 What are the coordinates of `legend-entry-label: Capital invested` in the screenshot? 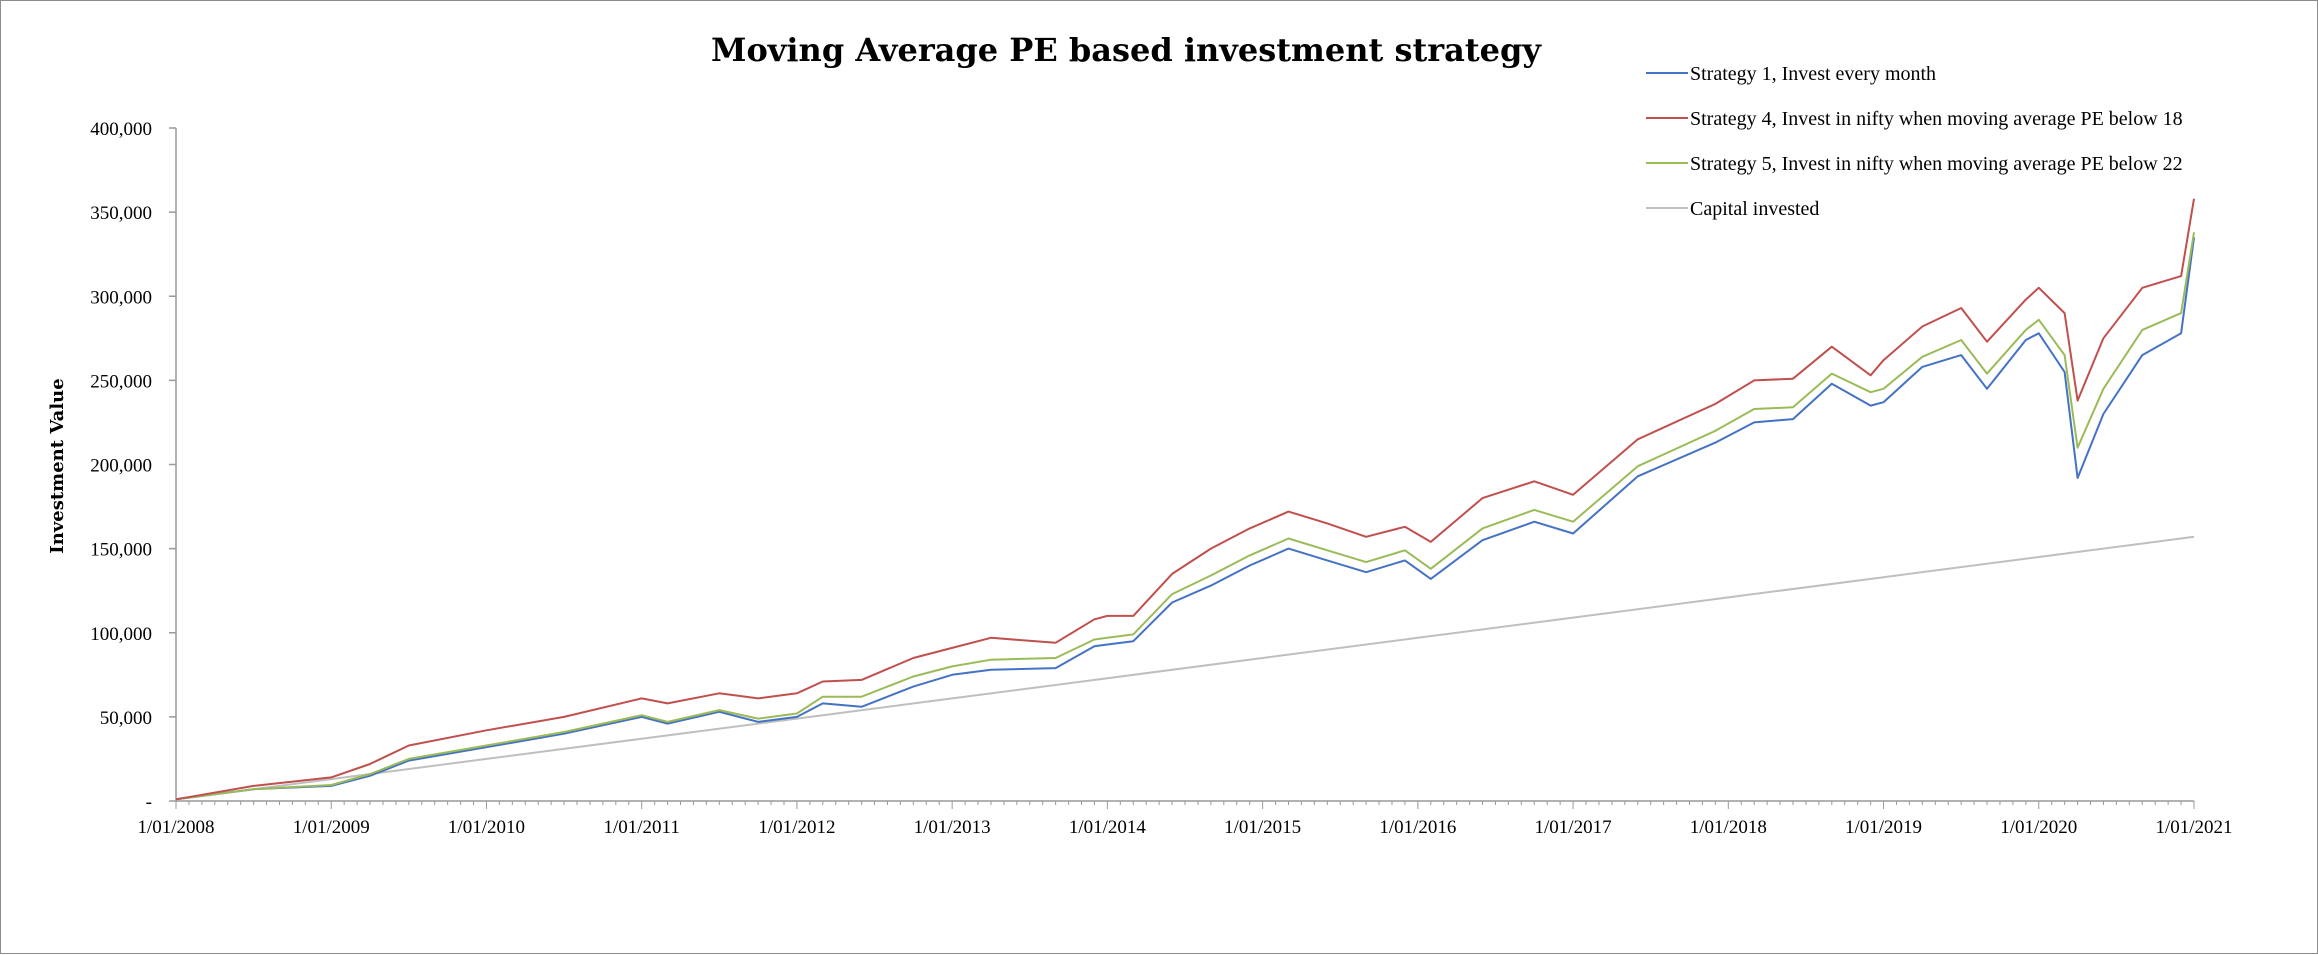 It's located at (1754, 209).